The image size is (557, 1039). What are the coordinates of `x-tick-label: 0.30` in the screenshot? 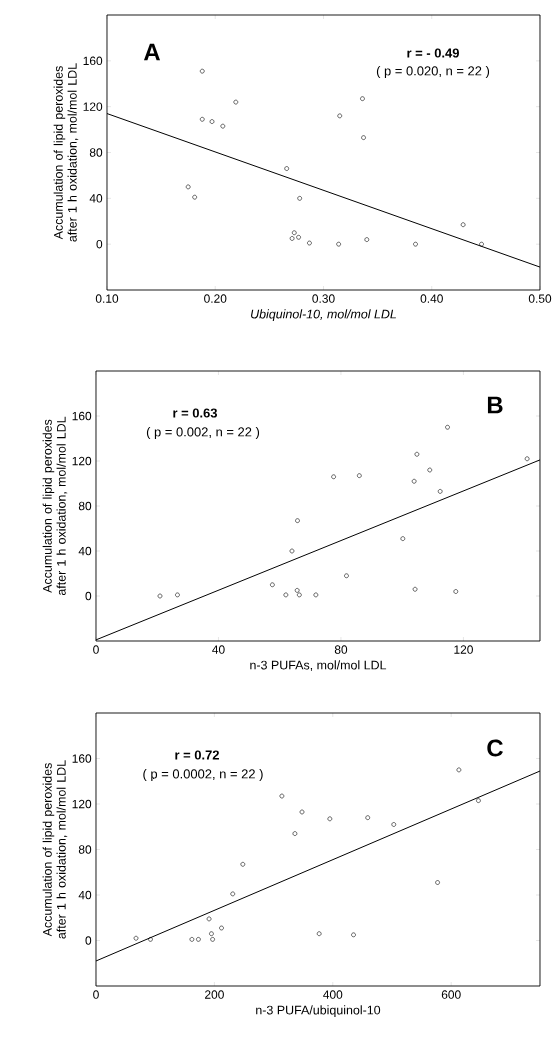 It's located at (323, 298).